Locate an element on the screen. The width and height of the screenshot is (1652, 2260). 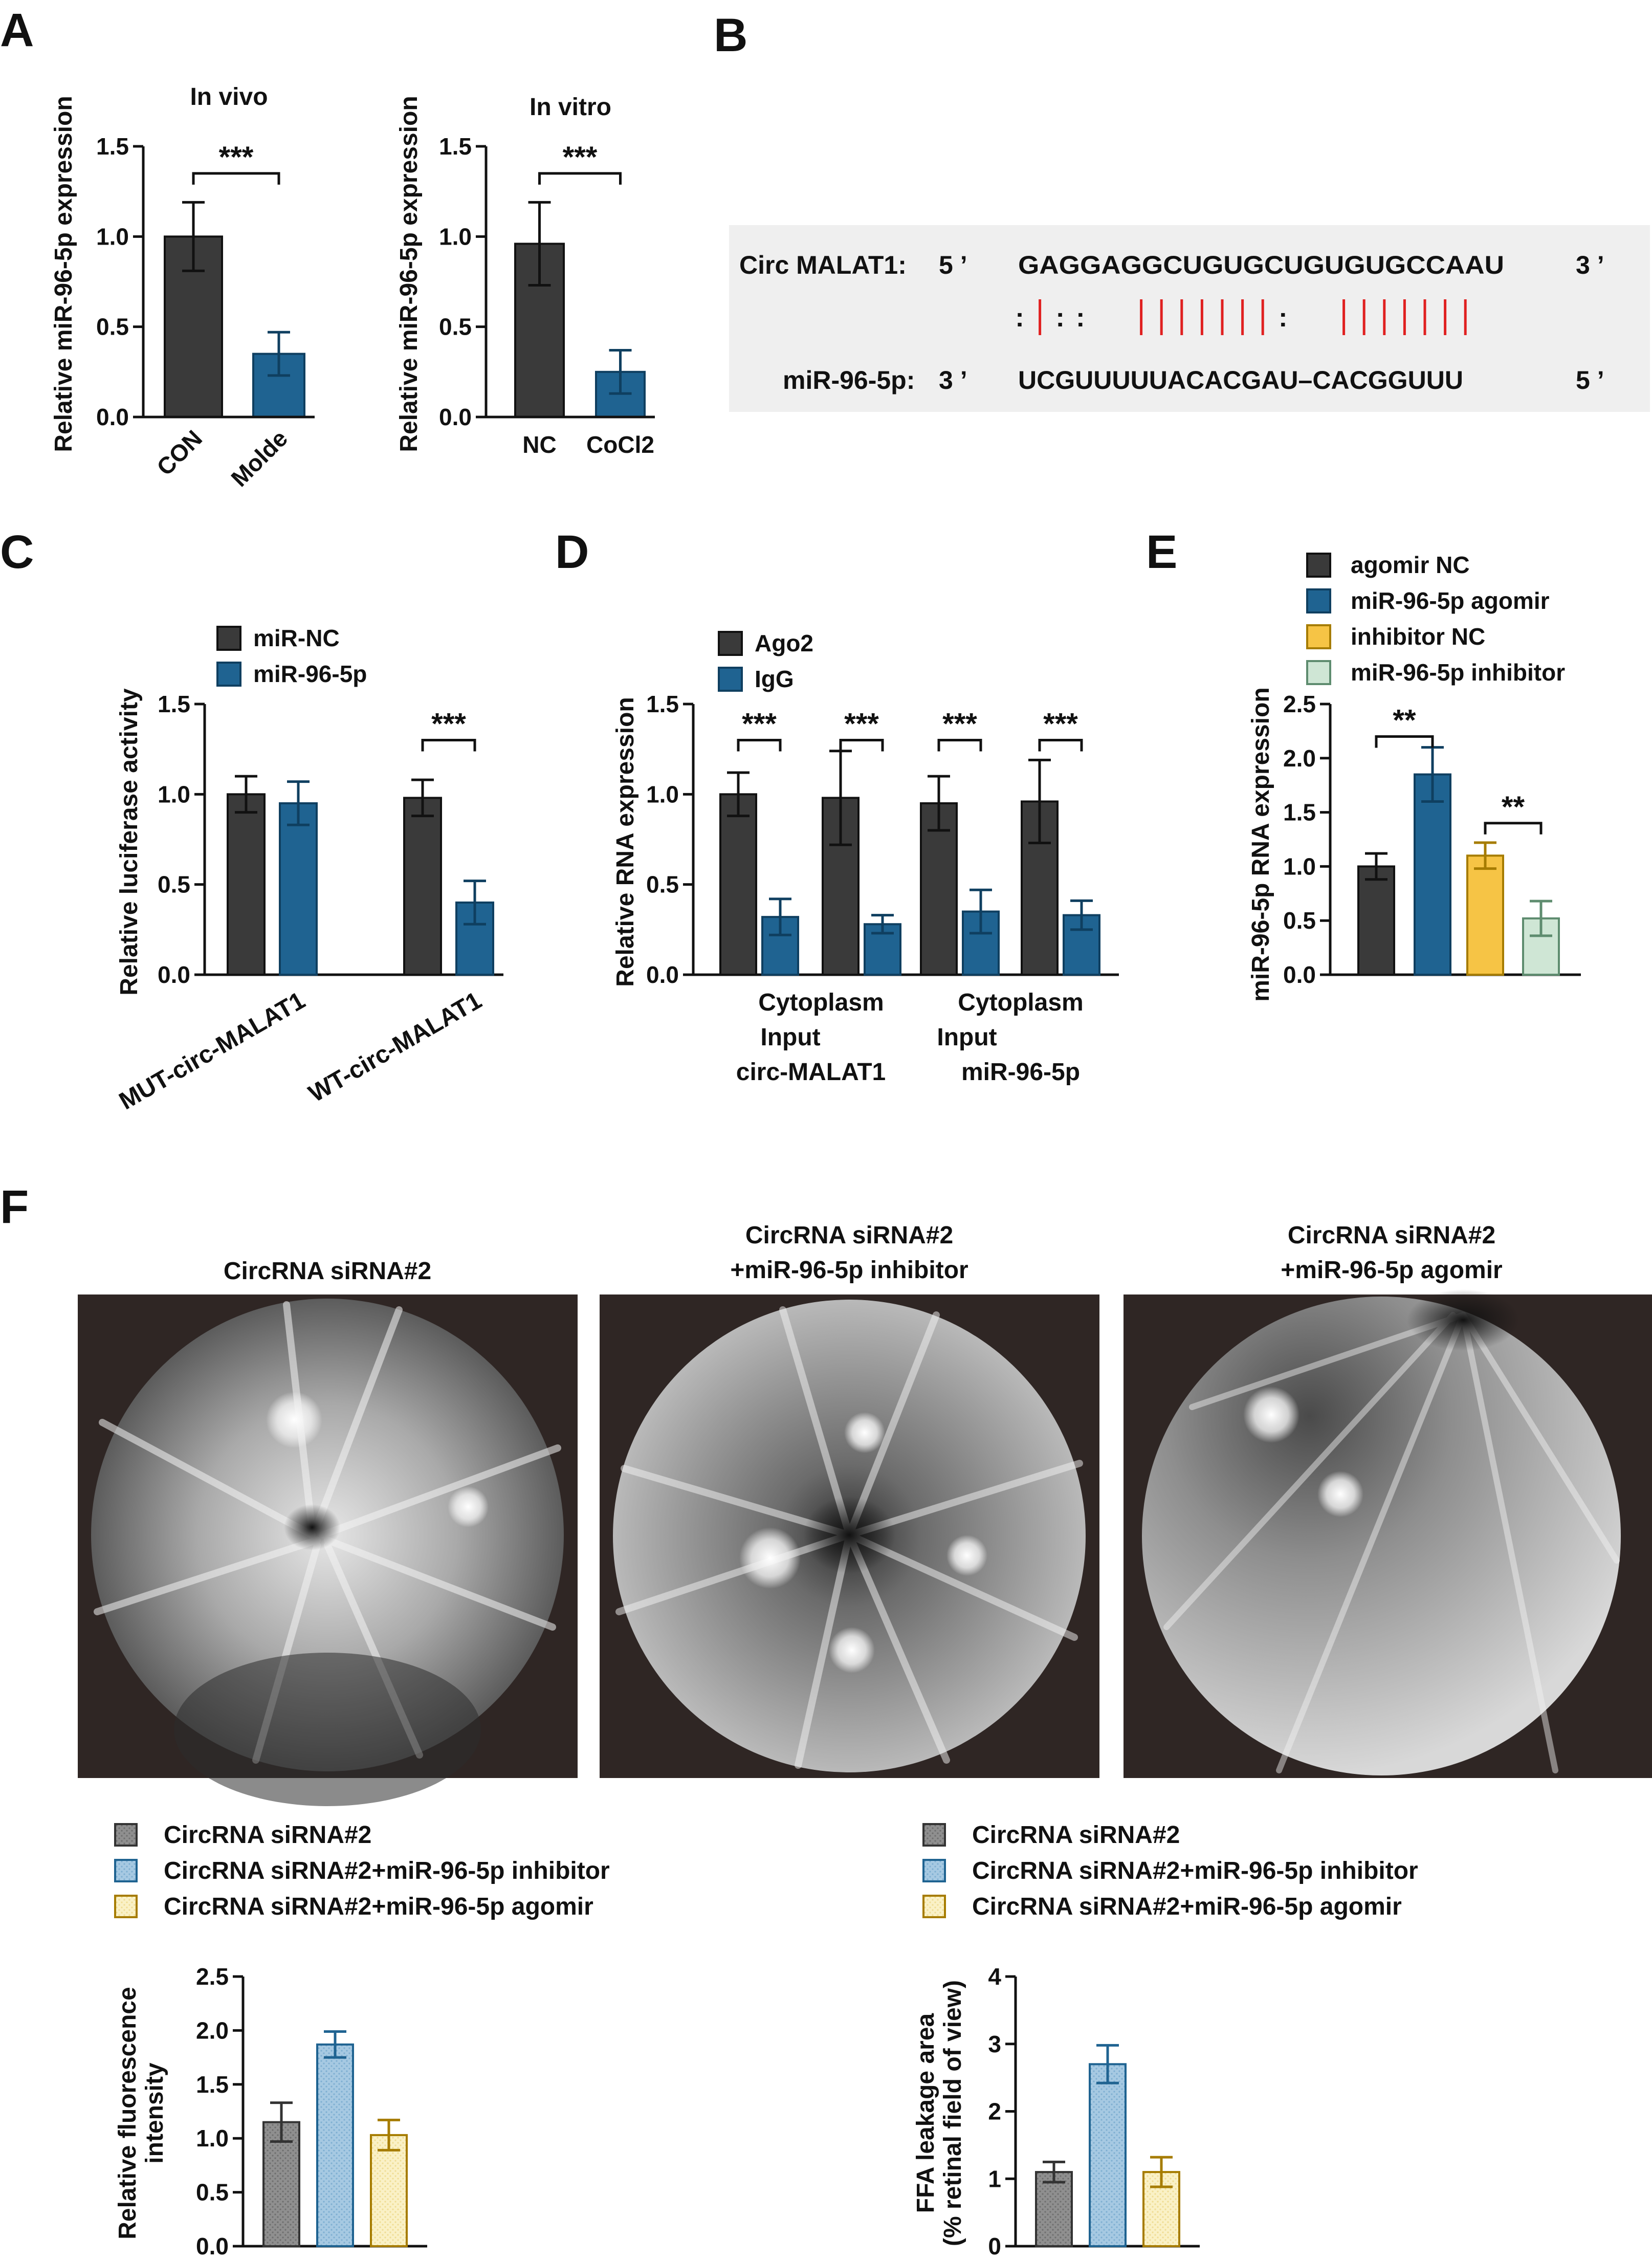
C-category-label: MUT-circ-MALAT1 is located at coordinates (212, 1051).